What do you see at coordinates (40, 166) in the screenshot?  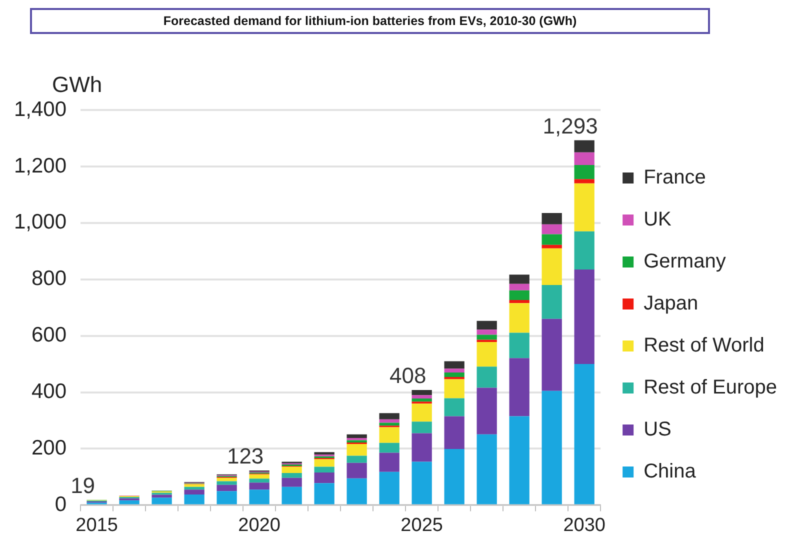 I see `y-tick-label: 1,200` at bounding box center [40, 166].